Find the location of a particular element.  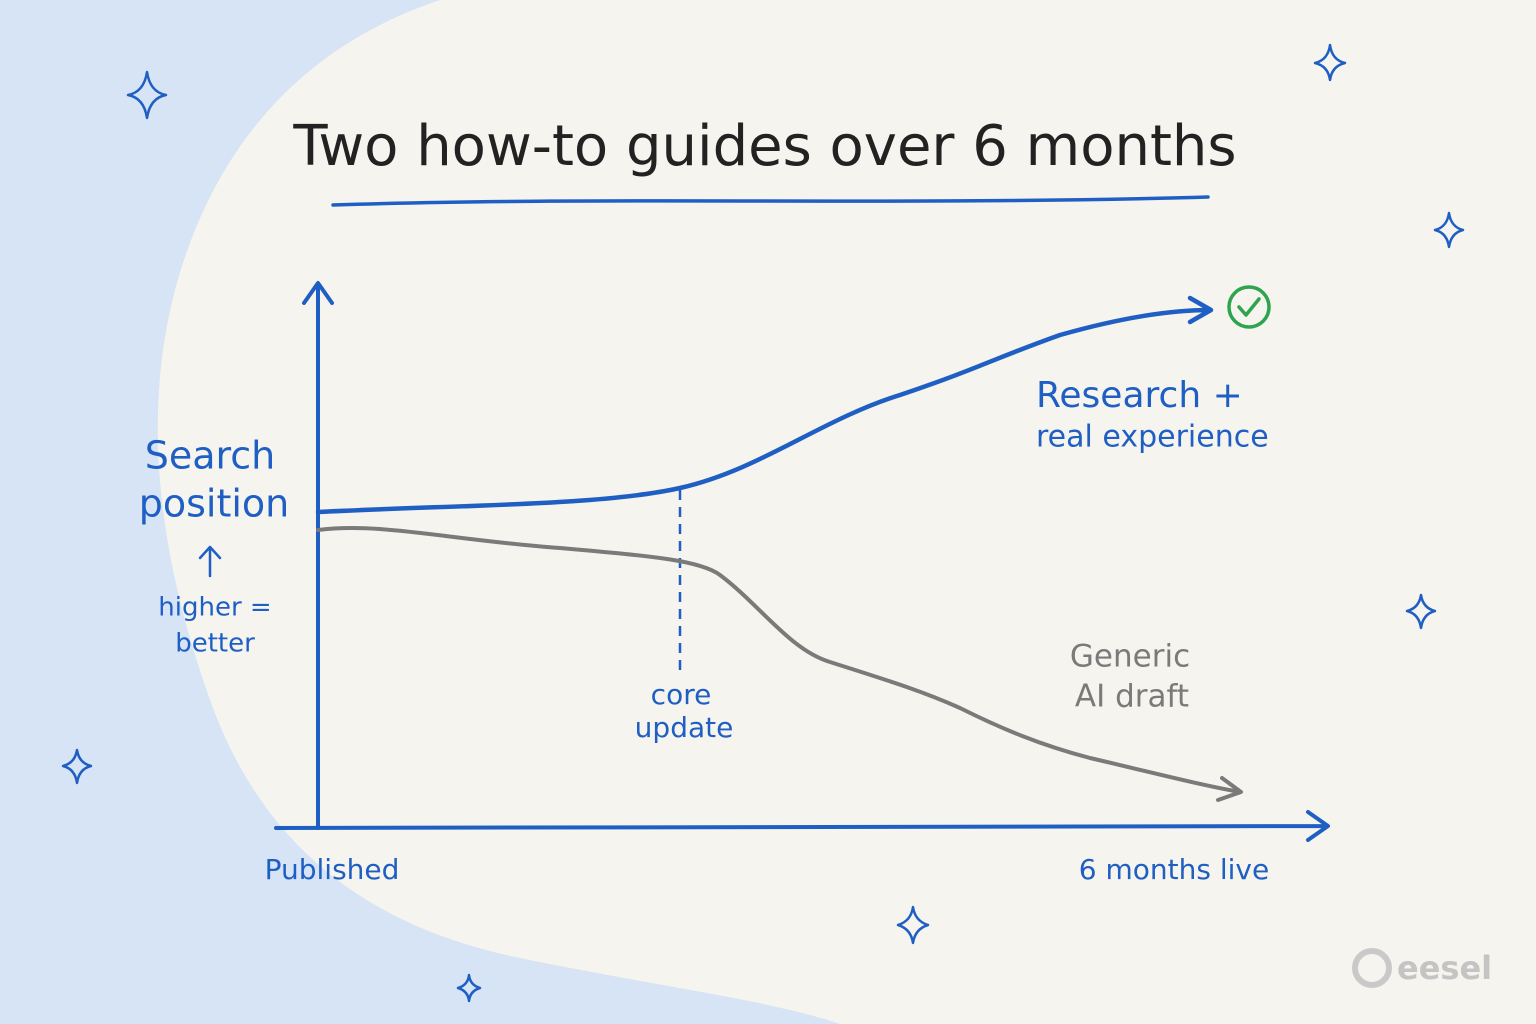

research-curve is located at coordinates (764, 405).